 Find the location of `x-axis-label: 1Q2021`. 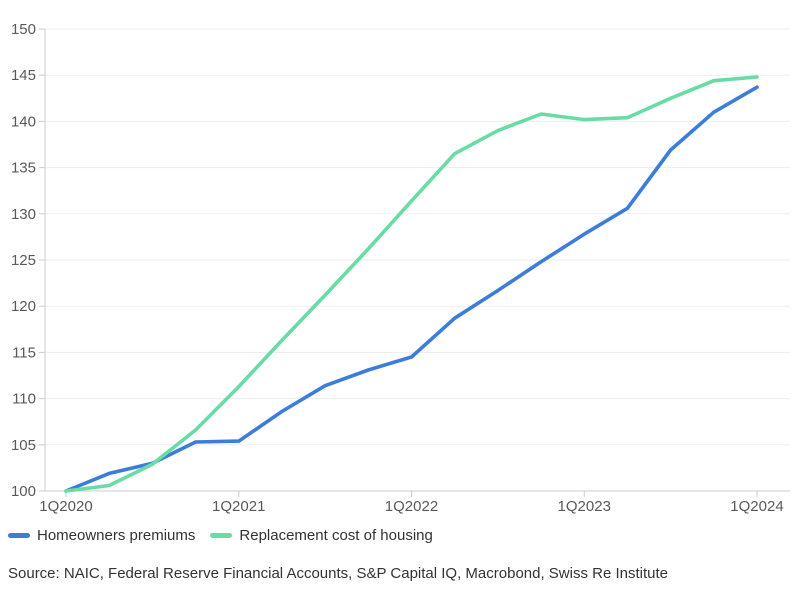

x-axis-label: 1Q2021 is located at coordinates (238, 506).